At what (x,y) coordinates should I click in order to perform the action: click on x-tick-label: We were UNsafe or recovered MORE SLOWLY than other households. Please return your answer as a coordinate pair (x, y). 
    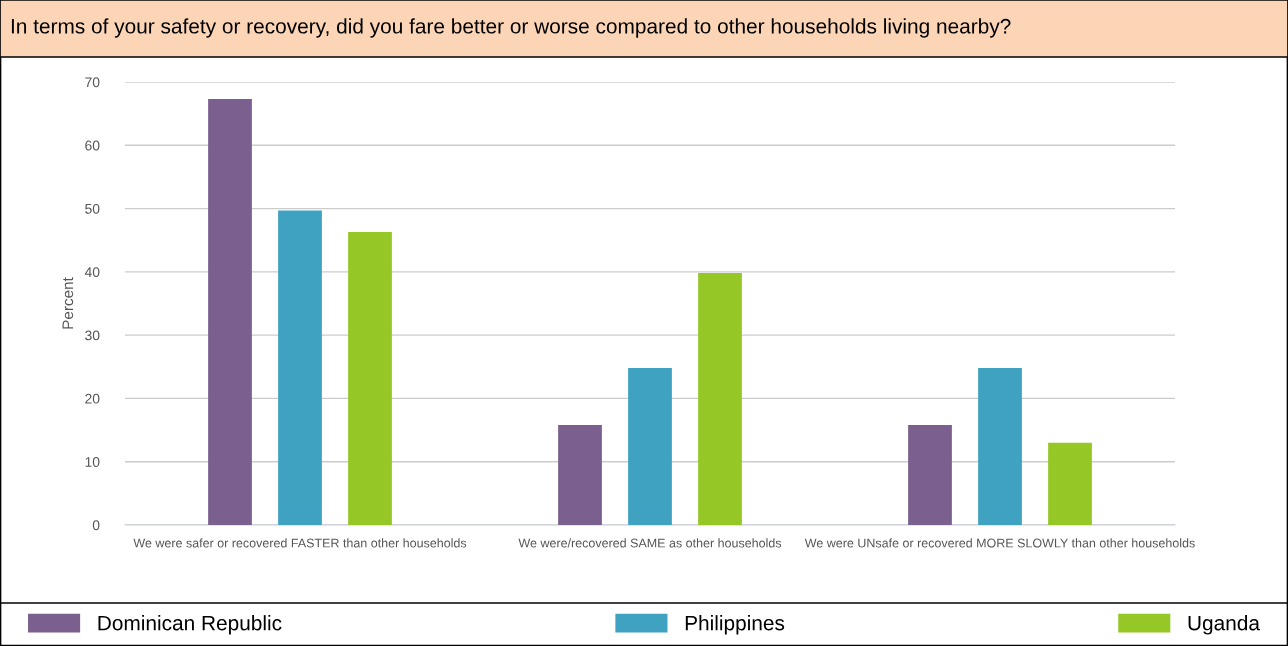
    Looking at the image, I should click on (999, 543).